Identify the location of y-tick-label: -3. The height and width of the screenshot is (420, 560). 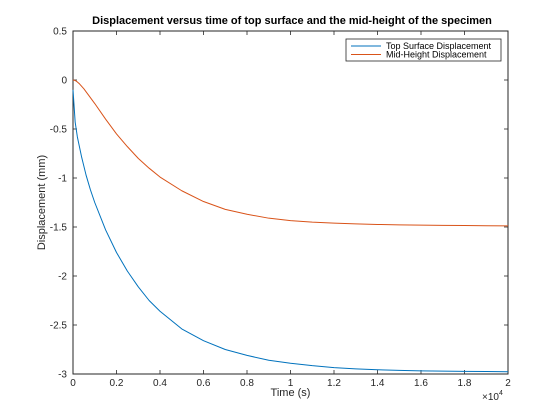
(62, 375).